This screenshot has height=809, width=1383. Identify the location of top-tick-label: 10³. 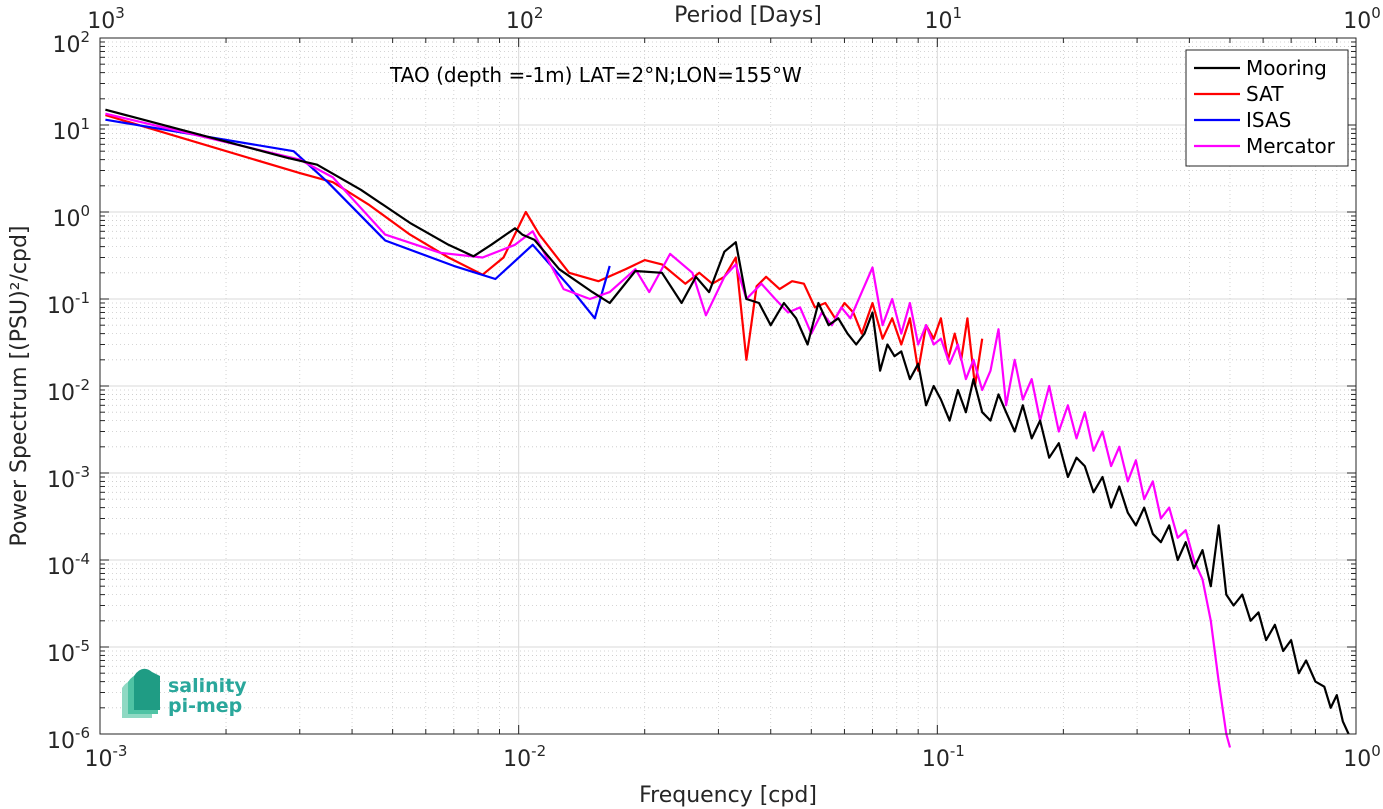
(106, 19).